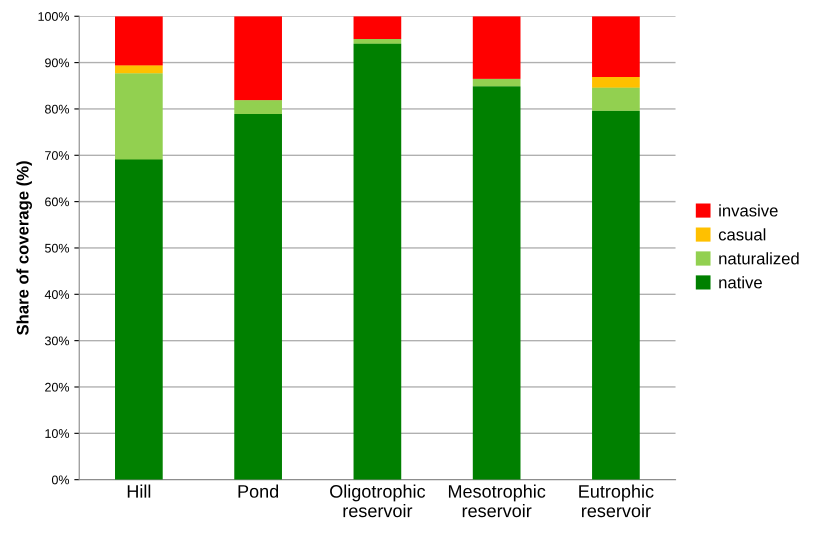  I want to click on y-tick-label: 30%, so click(57, 341).